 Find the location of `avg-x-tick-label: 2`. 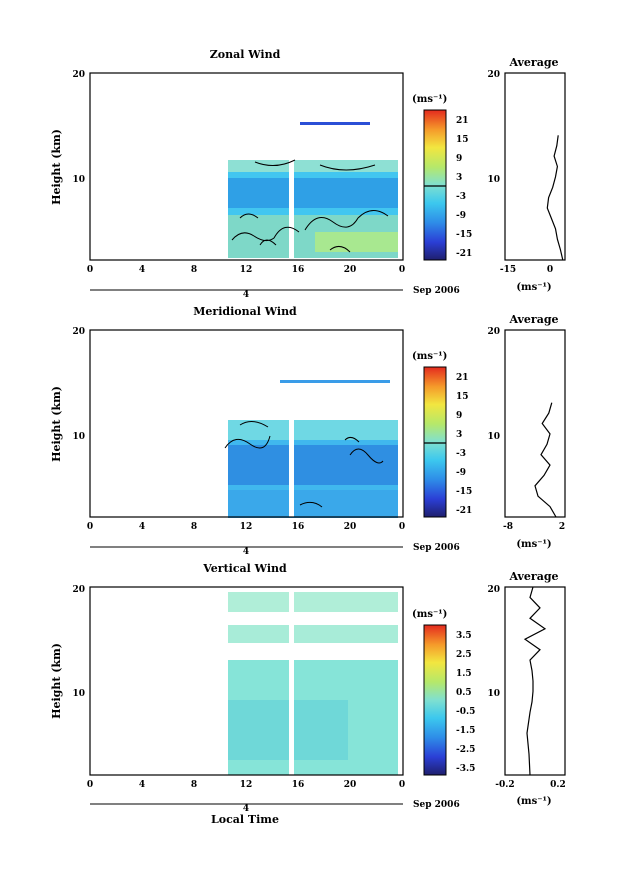

avg-x-tick-label: 2 is located at coordinates (562, 527).